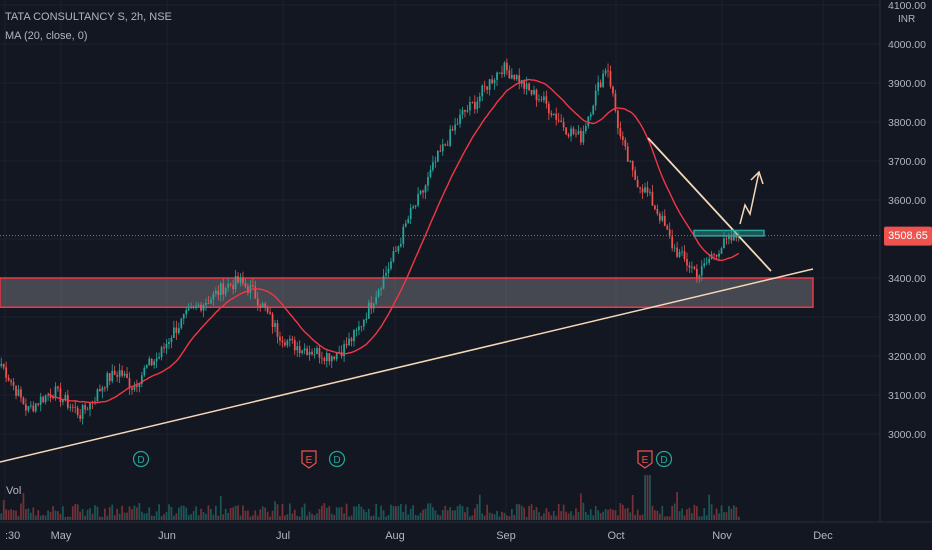  What do you see at coordinates (337, 459) in the screenshot?
I see `marker-dividend: D` at bounding box center [337, 459].